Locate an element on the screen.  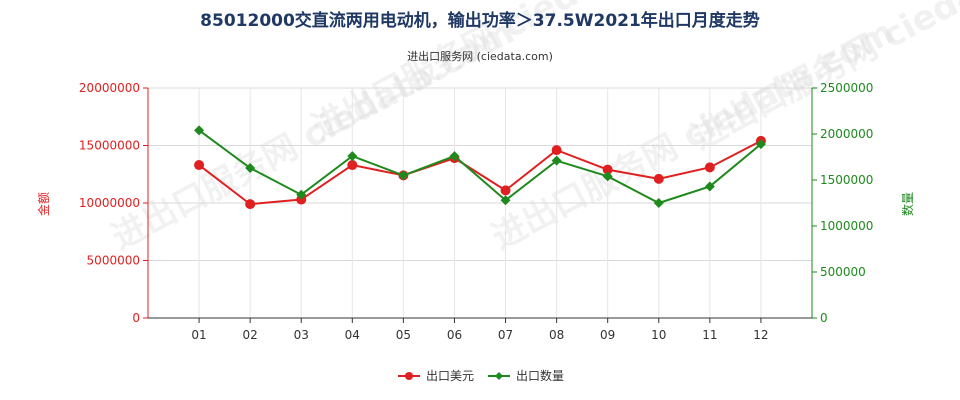
x-tick-label: 06 is located at coordinates (454, 335).